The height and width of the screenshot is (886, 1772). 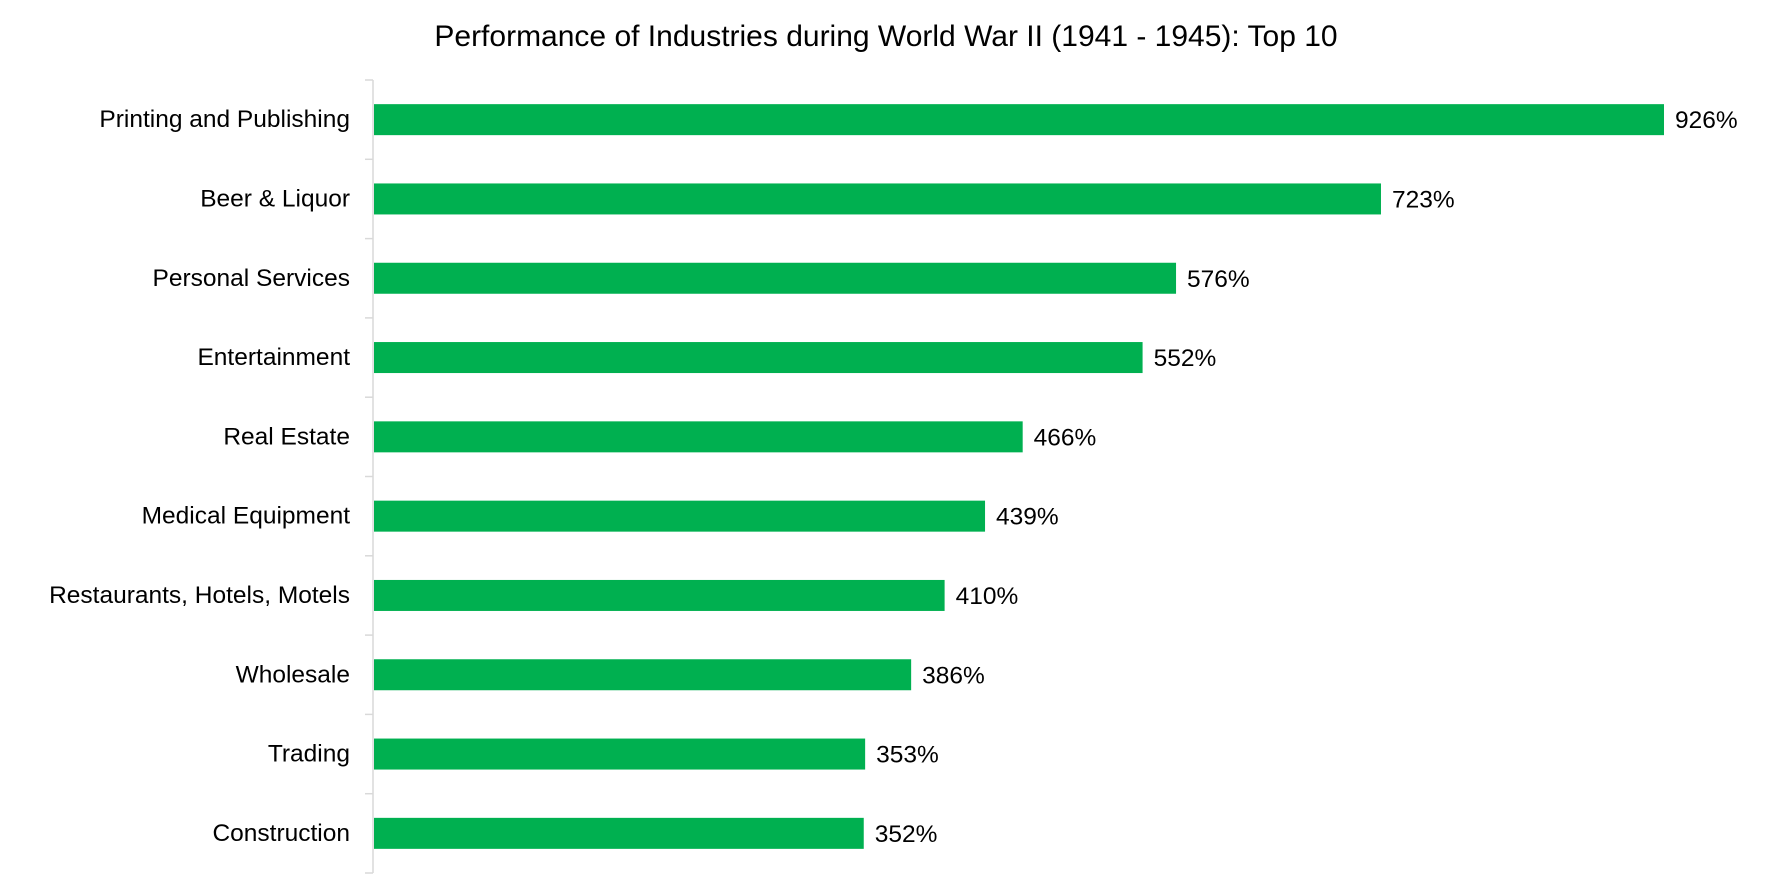 What do you see at coordinates (246, 516) in the screenshot?
I see `category-label: Medical Equipment` at bounding box center [246, 516].